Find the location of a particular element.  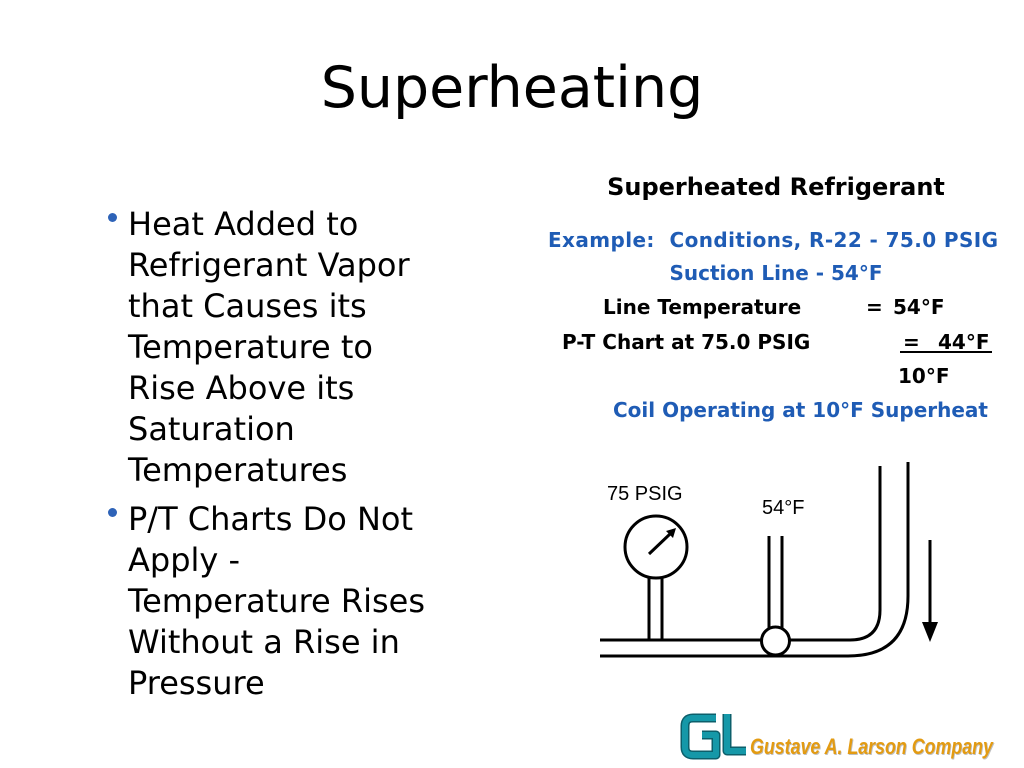

pt-chart-equals: = is located at coordinates (911, 342).